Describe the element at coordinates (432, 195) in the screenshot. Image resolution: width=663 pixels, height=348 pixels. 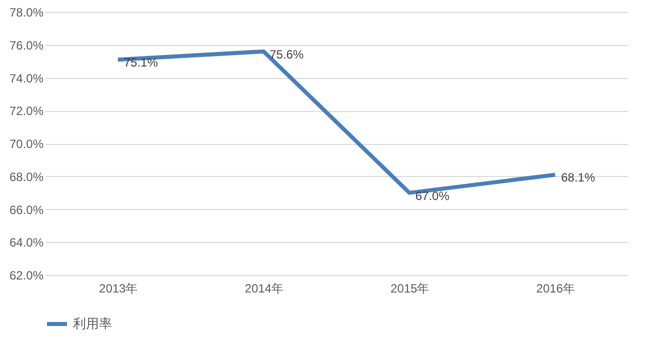
I see `data-label: 67.0%` at that location.